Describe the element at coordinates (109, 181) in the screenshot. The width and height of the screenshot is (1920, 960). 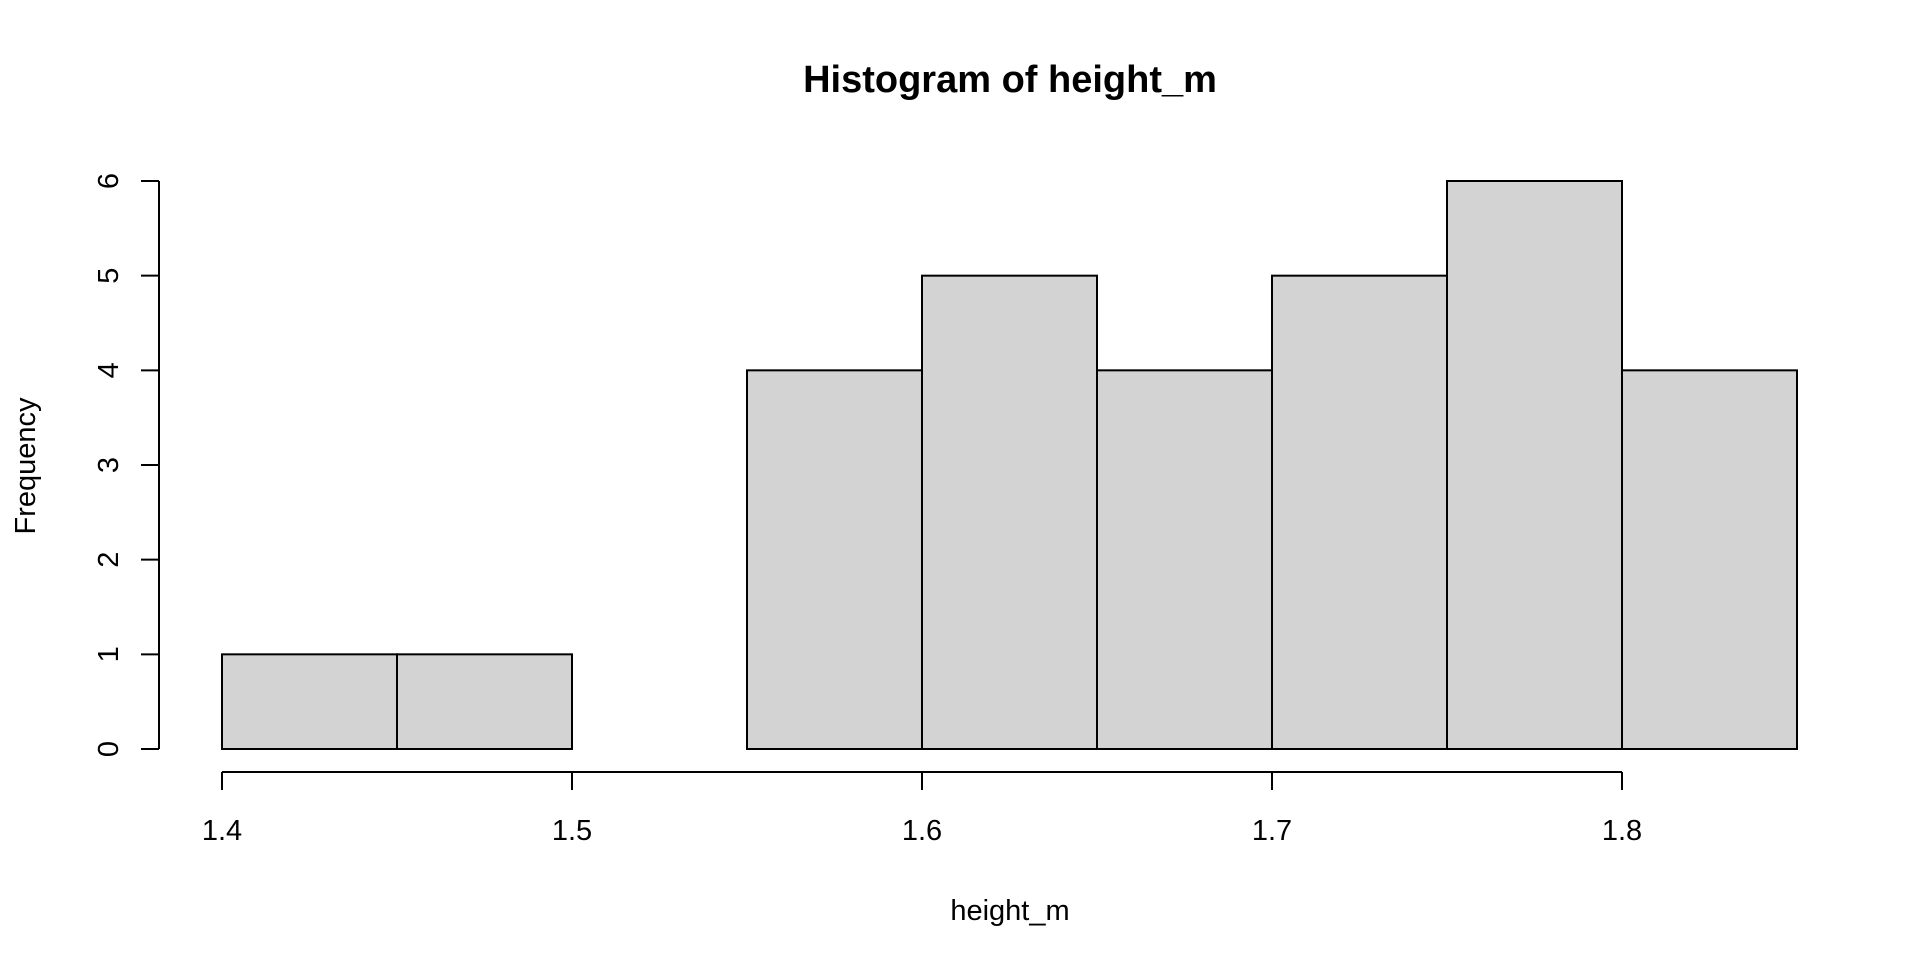
I see `y-tick-label-6: 6` at that location.